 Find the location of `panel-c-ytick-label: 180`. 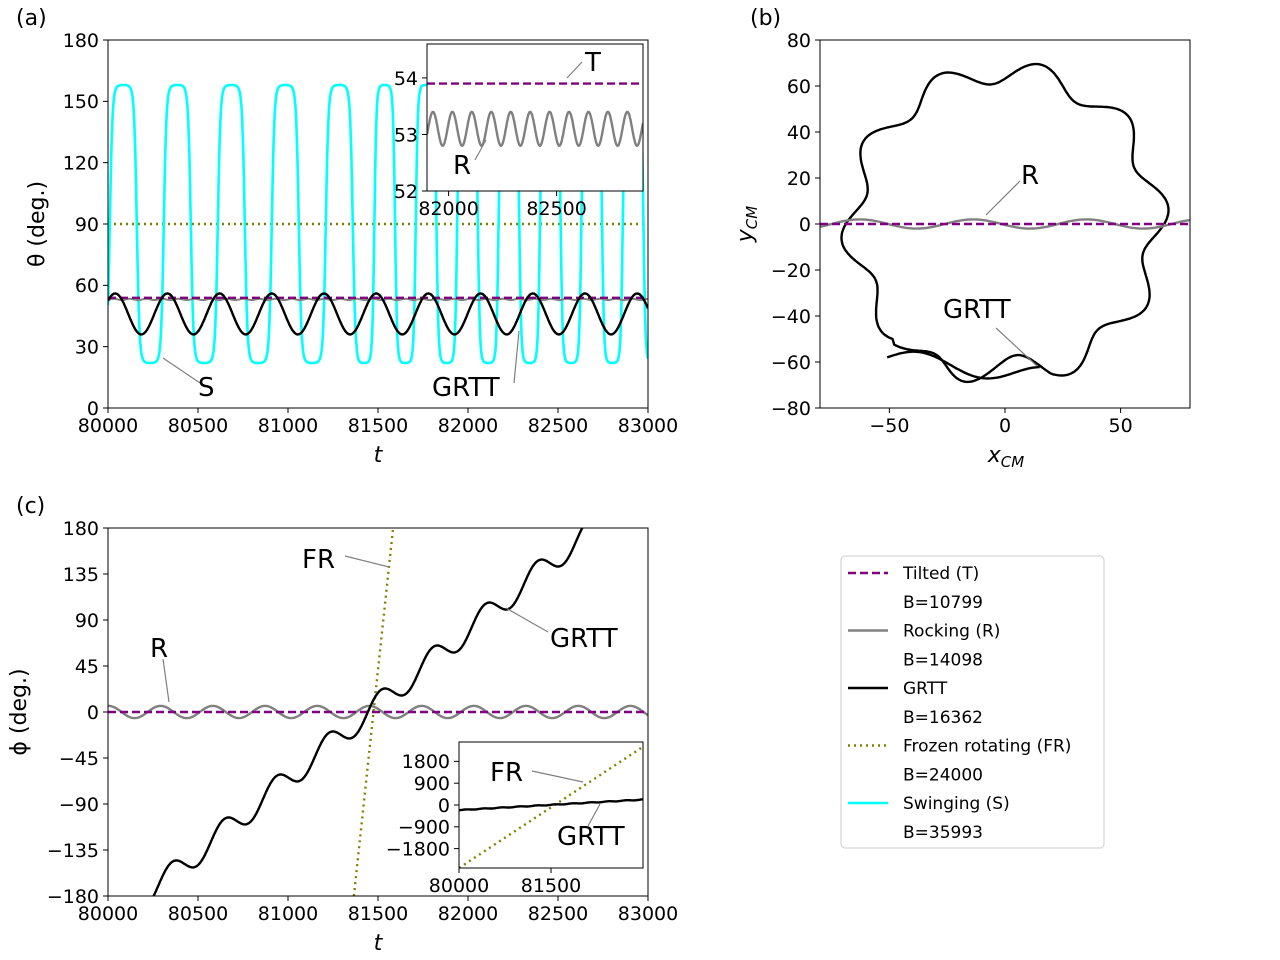

panel-c-ytick-label: 180 is located at coordinates (81, 529).